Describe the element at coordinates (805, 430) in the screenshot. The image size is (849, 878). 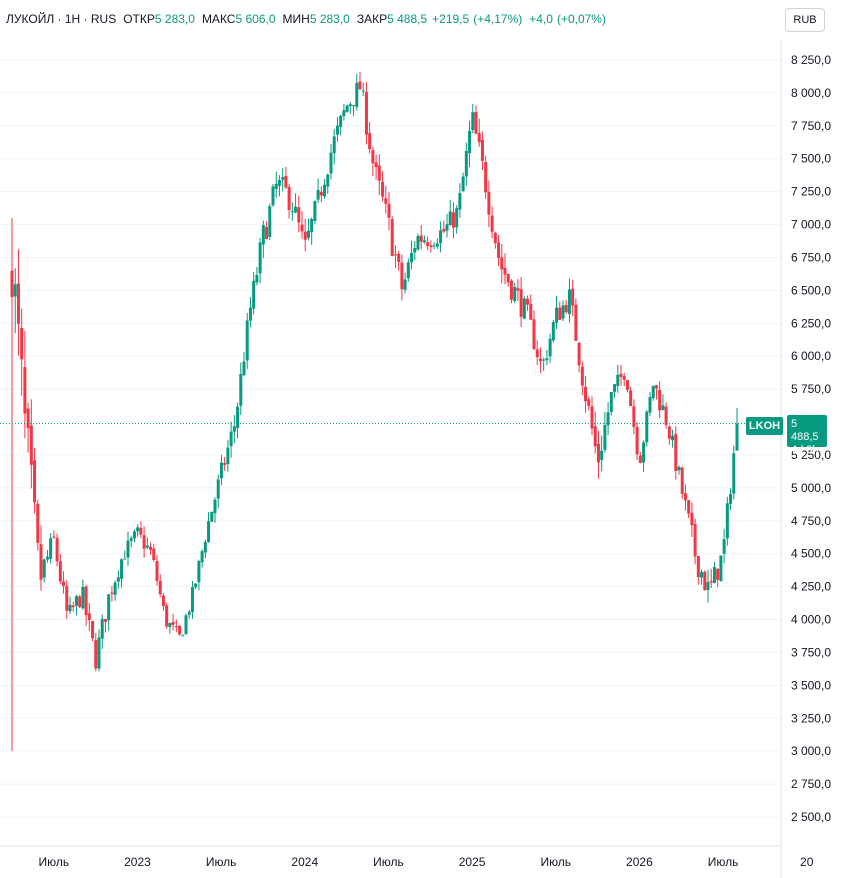
I see `last-price-value: 5 488,5` at that location.